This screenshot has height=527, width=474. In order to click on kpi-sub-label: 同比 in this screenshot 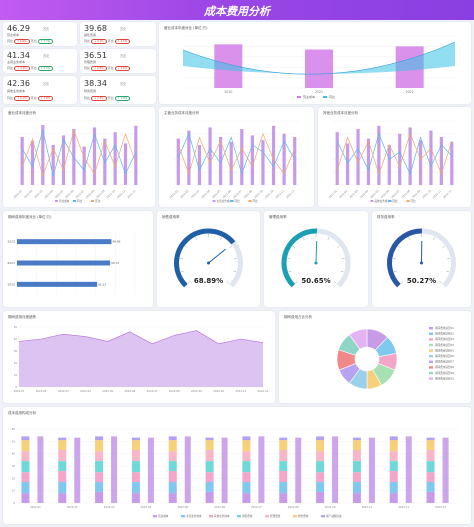, I will do `click(10, 41)`.